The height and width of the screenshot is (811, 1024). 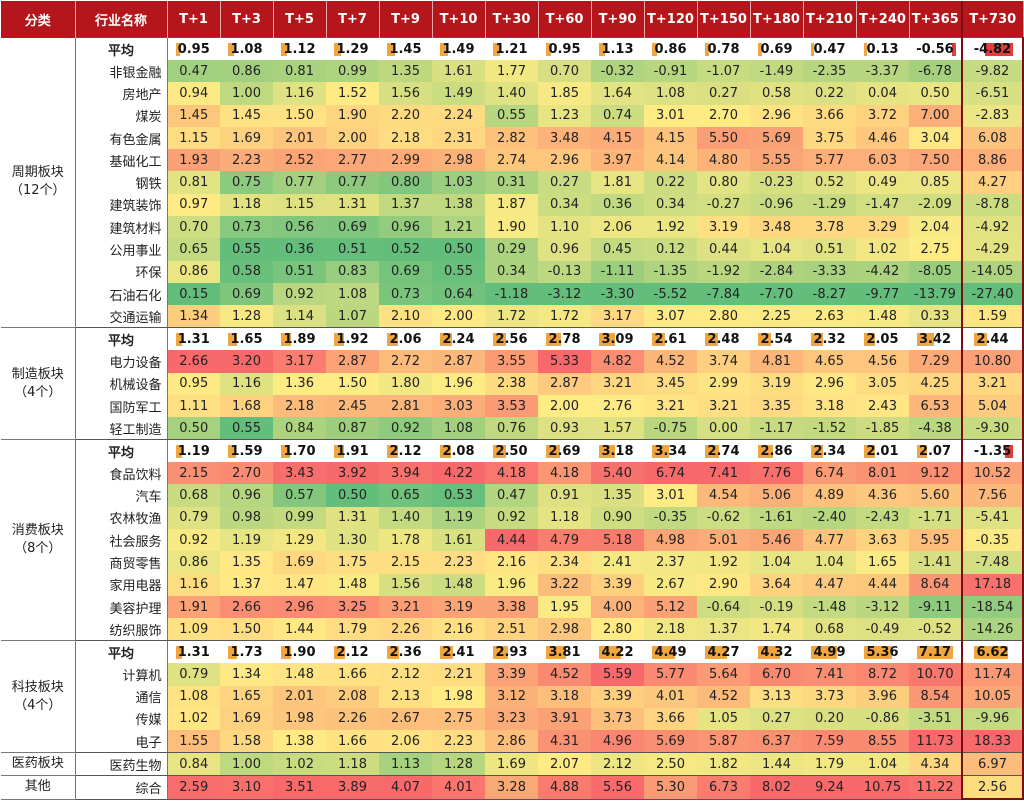 What do you see at coordinates (670, 361) in the screenshot?
I see `value-cell: 4.52` at bounding box center [670, 361].